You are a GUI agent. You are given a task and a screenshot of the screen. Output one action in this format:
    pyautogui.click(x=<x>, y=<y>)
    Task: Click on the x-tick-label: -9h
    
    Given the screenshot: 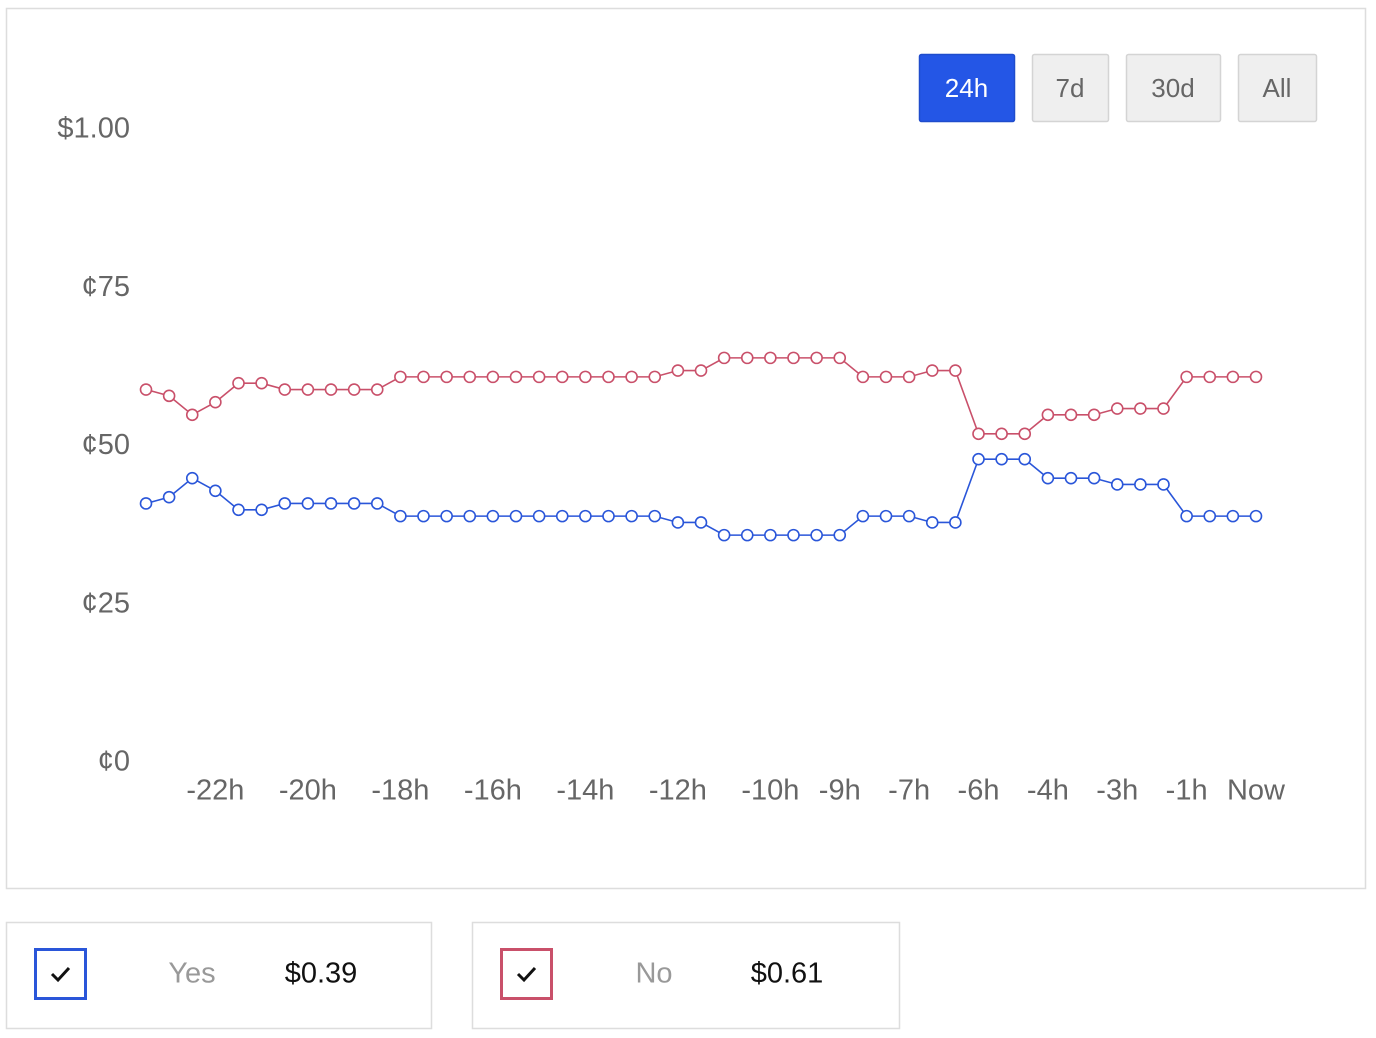 What is the action you would take?
    pyautogui.click(x=840, y=791)
    